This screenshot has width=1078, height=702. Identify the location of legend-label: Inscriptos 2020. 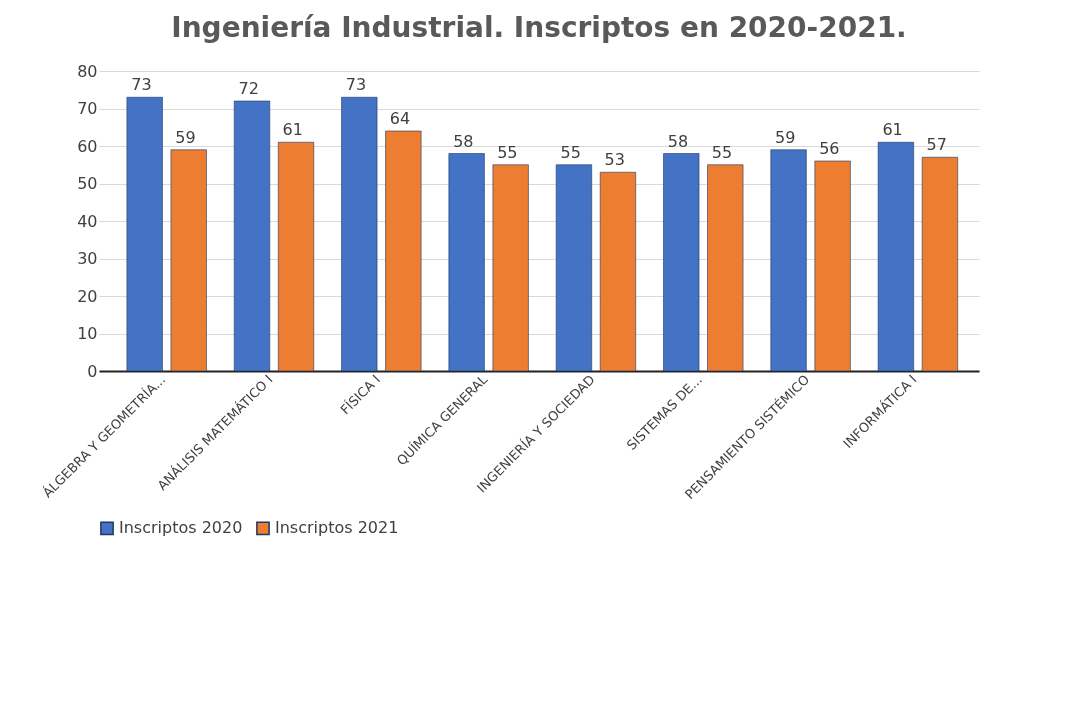
(181, 528).